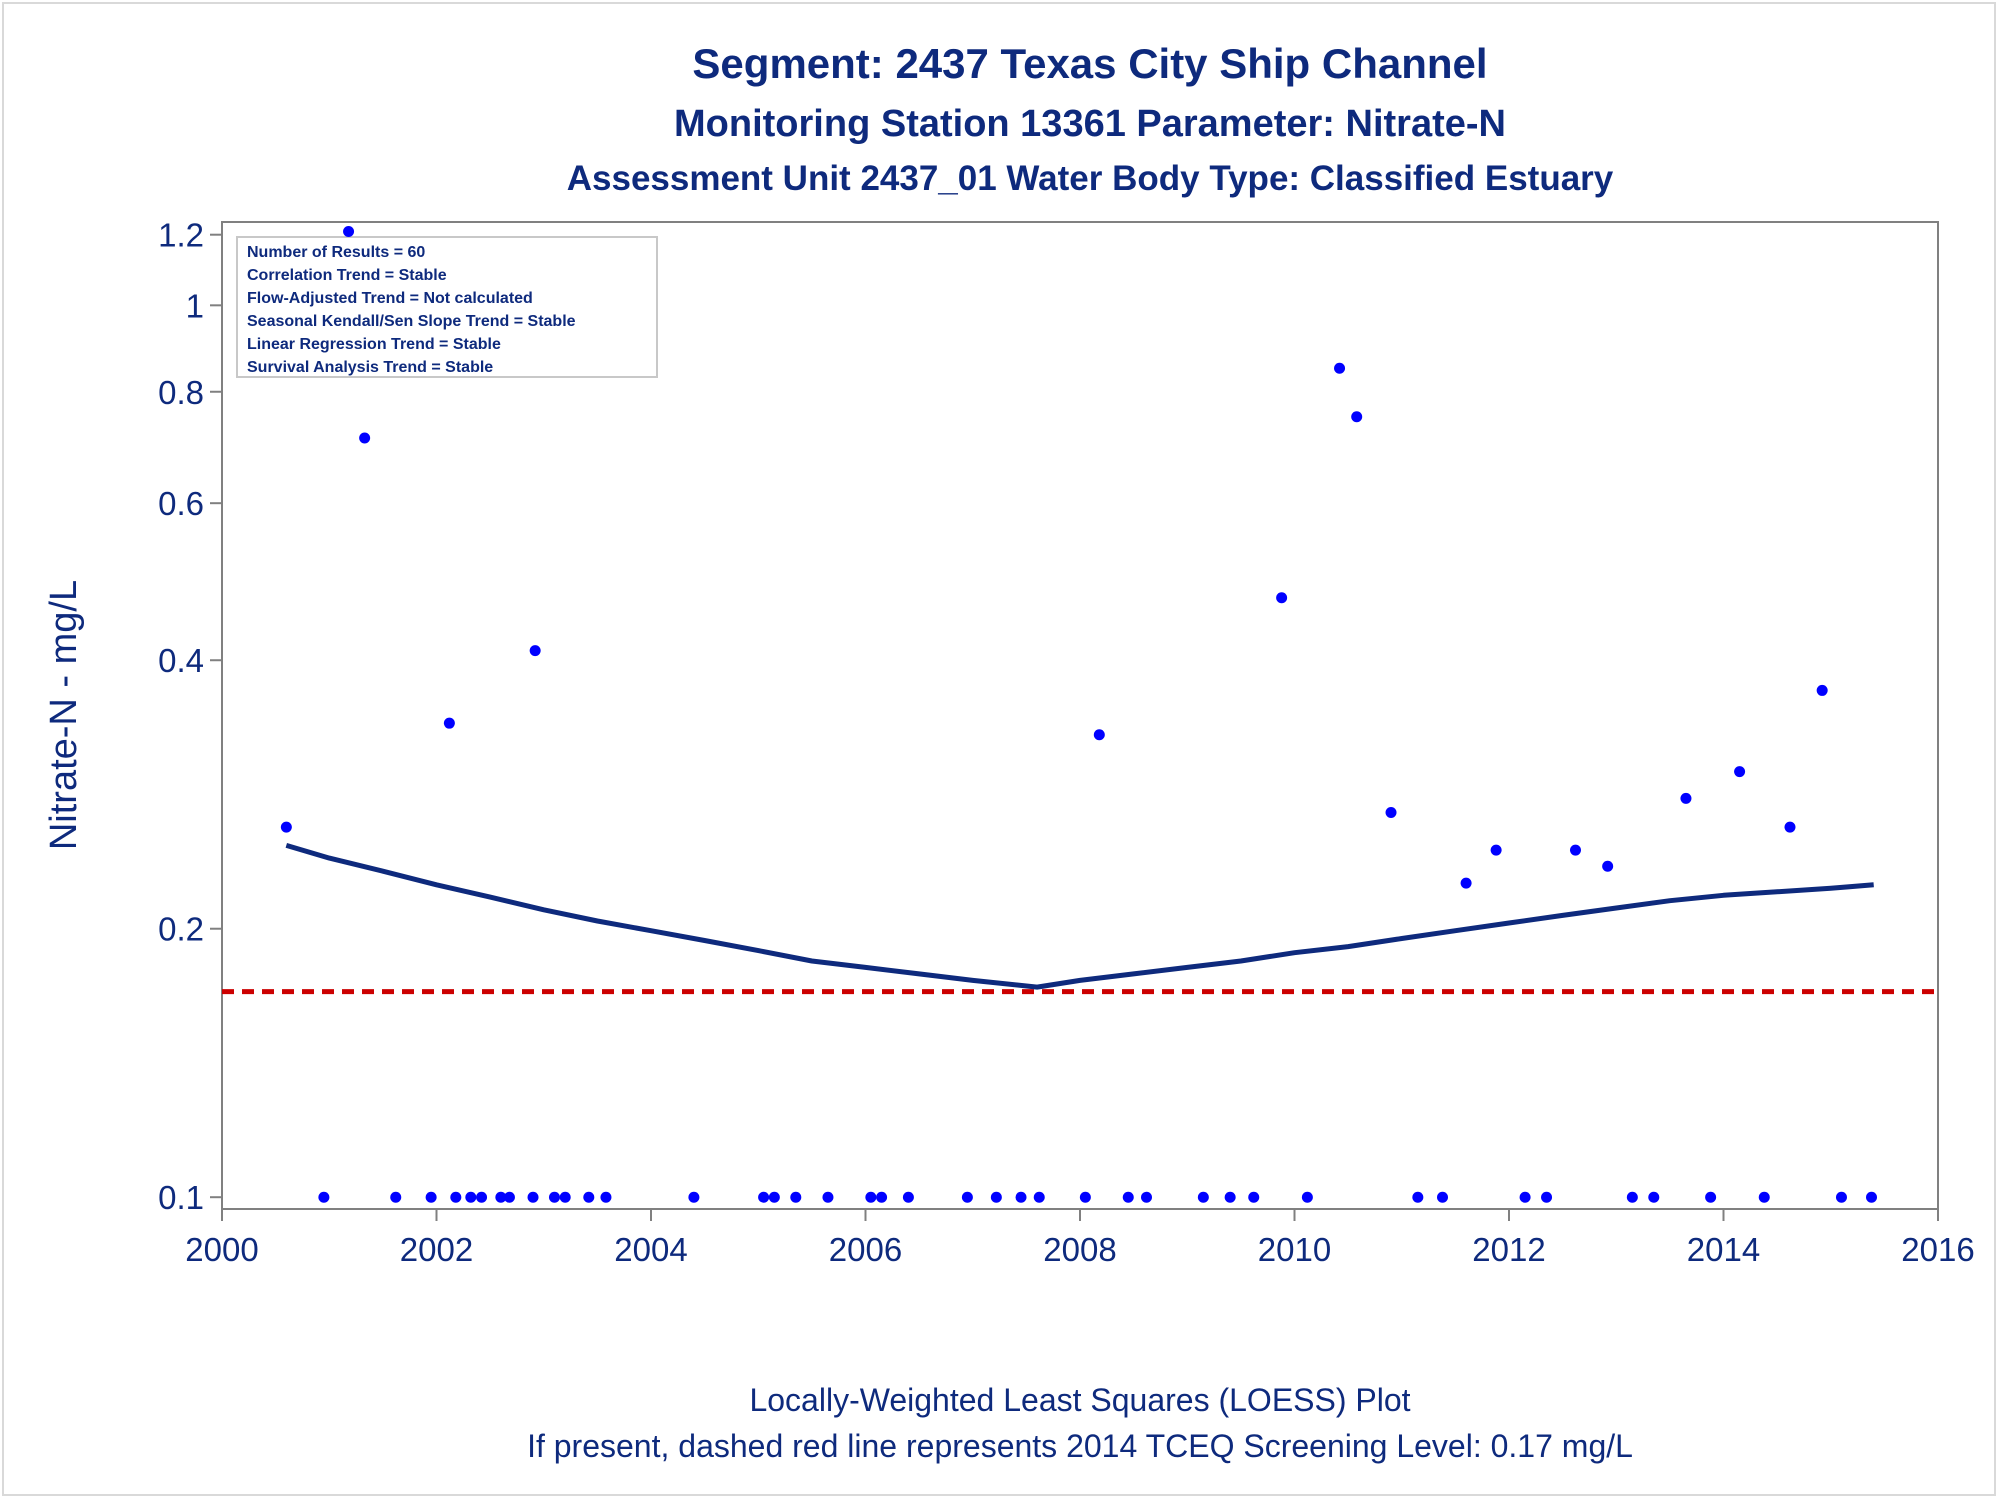 This screenshot has height=1500, width=2000. I want to click on x-axis: 2000 2002 2004 2006 2008 2010 2012 2014 2016, so click(1080, 1238).